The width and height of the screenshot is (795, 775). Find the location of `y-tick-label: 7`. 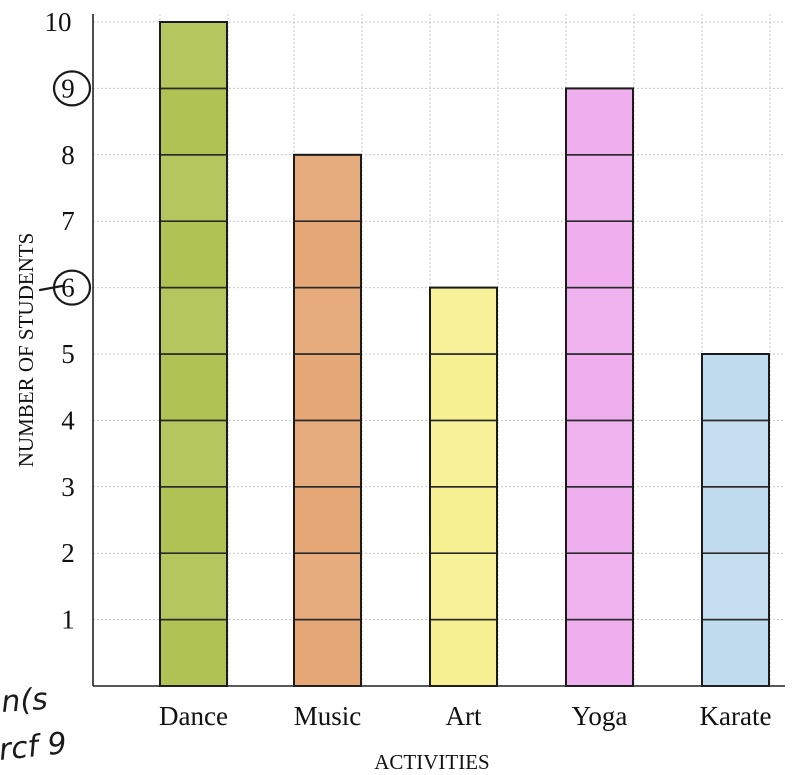

y-tick-label: 7 is located at coordinates (68, 221).